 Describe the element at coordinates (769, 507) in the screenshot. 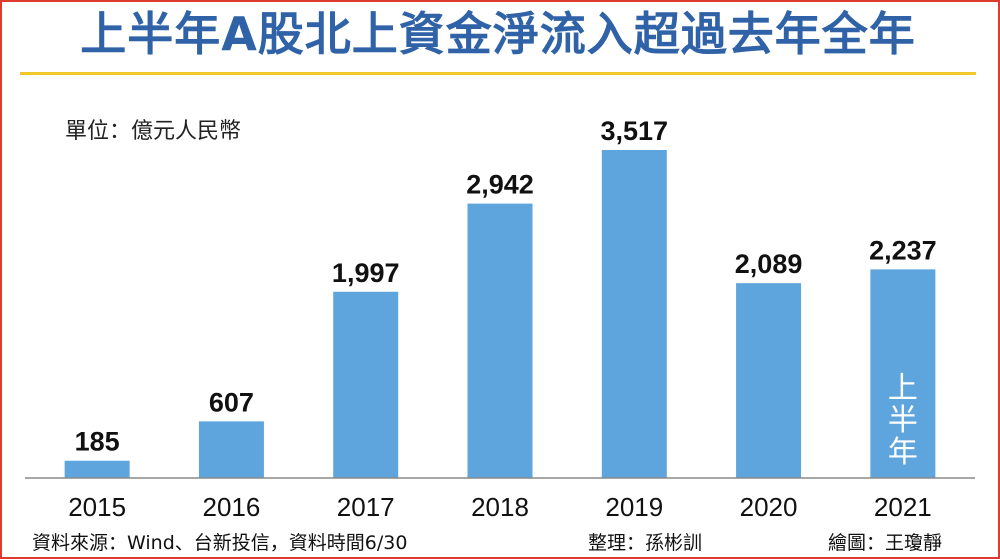

I see `x-tick-2020: 2020` at that location.